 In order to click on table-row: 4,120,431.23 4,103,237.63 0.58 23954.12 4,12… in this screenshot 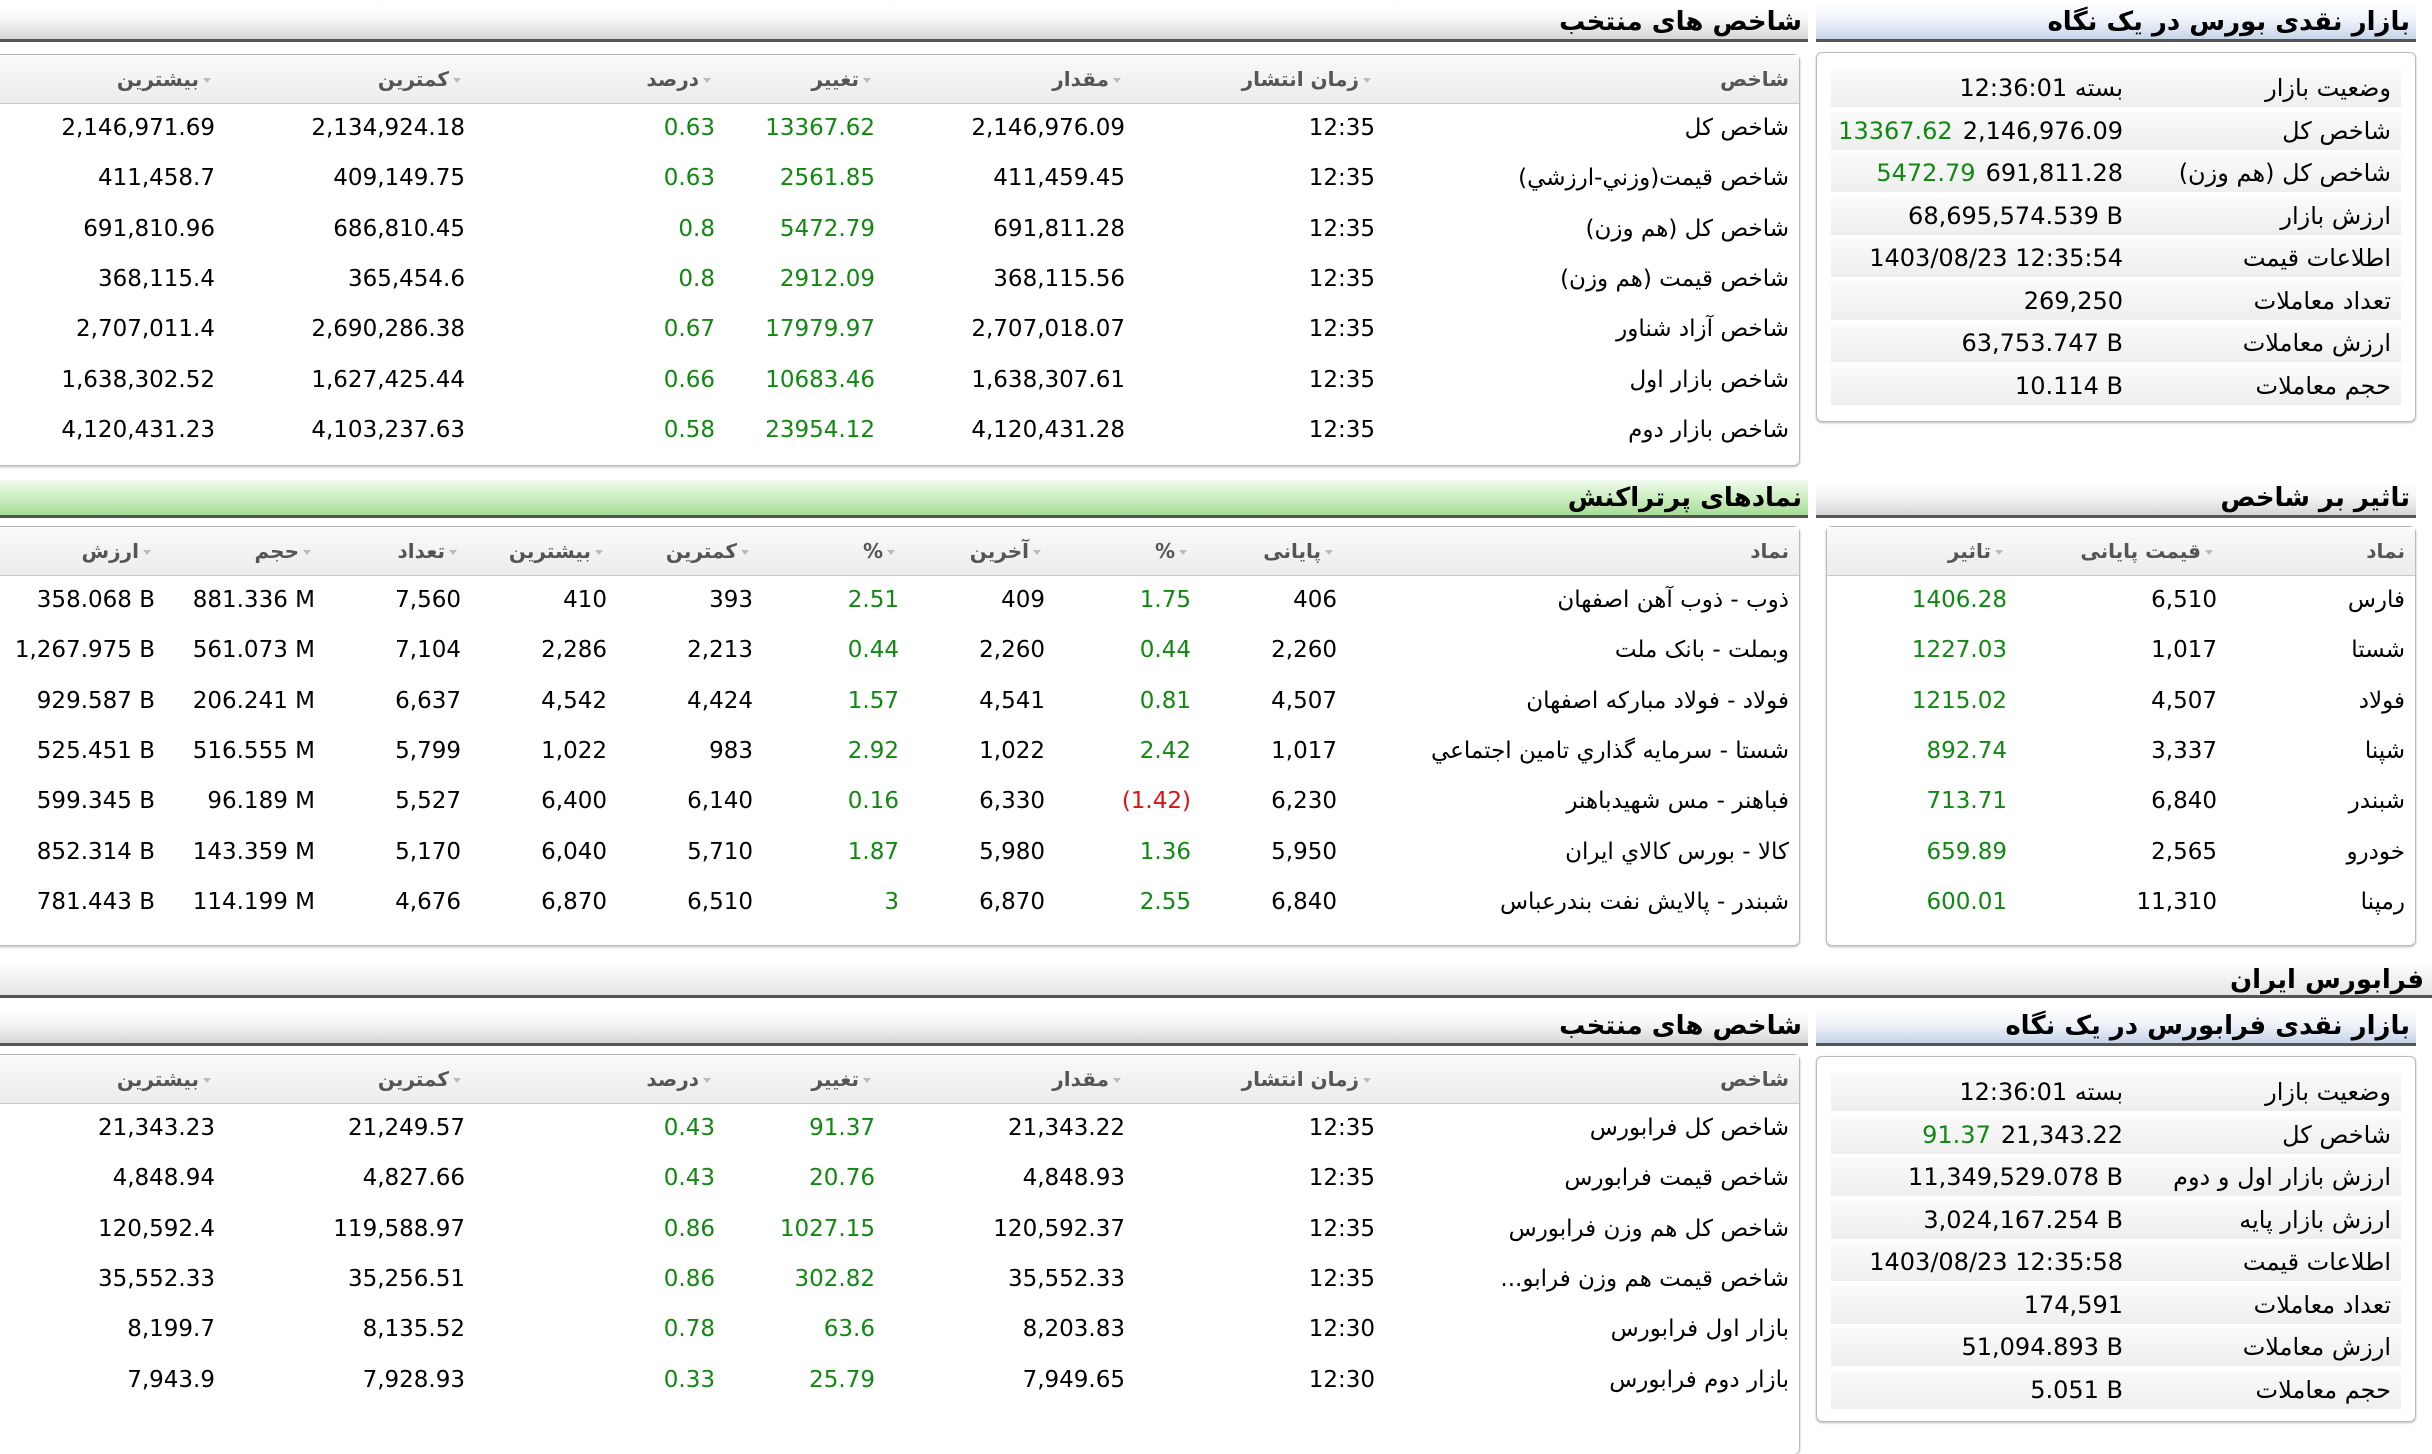, I will do `click(899, 430)`.